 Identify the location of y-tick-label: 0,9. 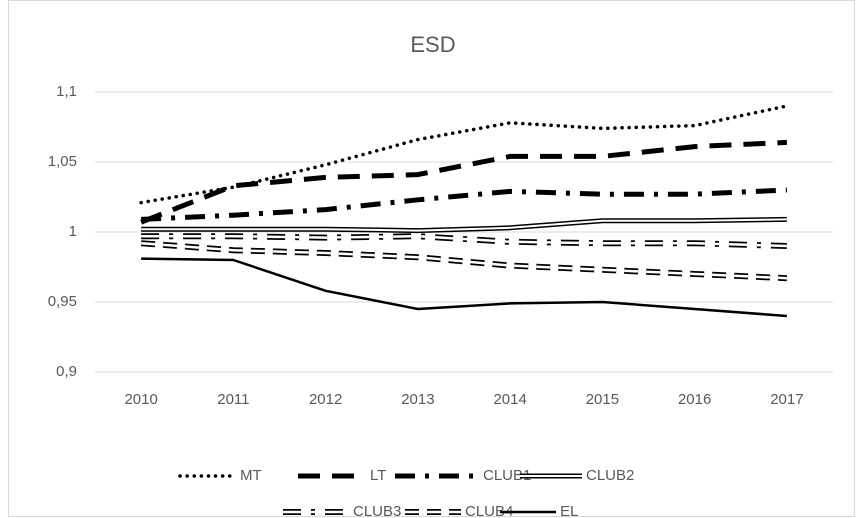
(66, 371).